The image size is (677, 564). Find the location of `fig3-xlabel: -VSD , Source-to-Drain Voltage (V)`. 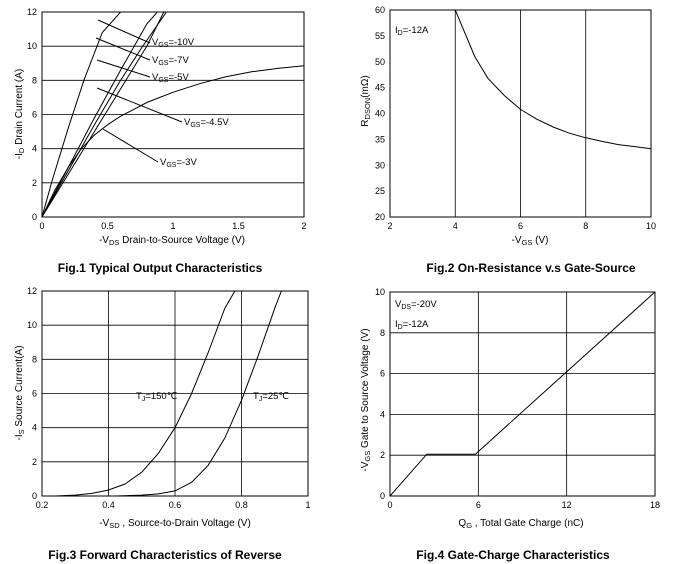

fig3-xlabel: -VSD , Source-to-Drain Voltage (V) is located at coordinates (175, 524).